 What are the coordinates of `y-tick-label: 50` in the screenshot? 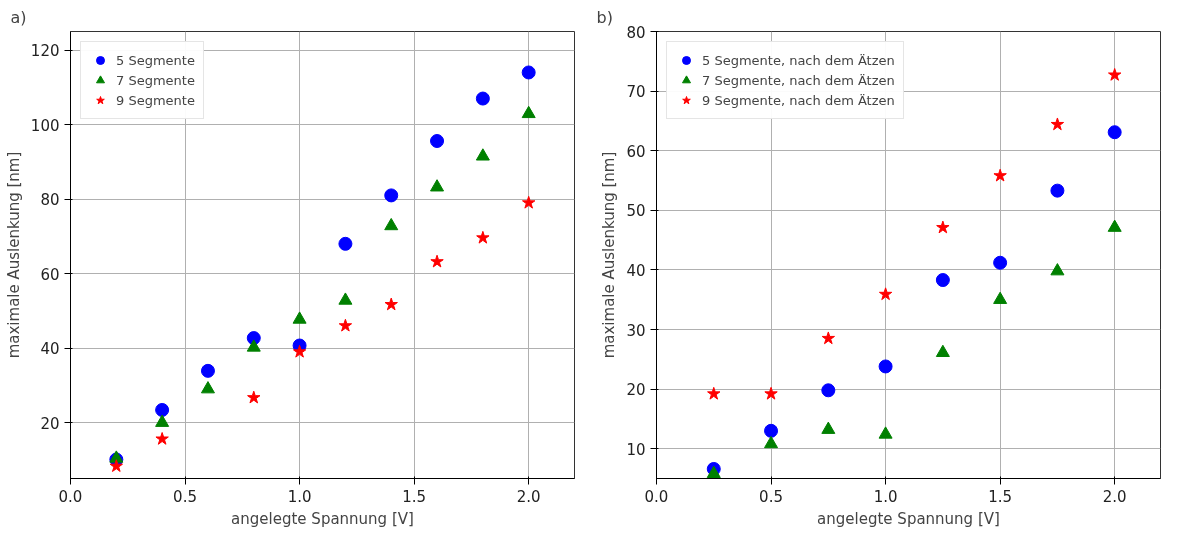 It's located at (636, 211).